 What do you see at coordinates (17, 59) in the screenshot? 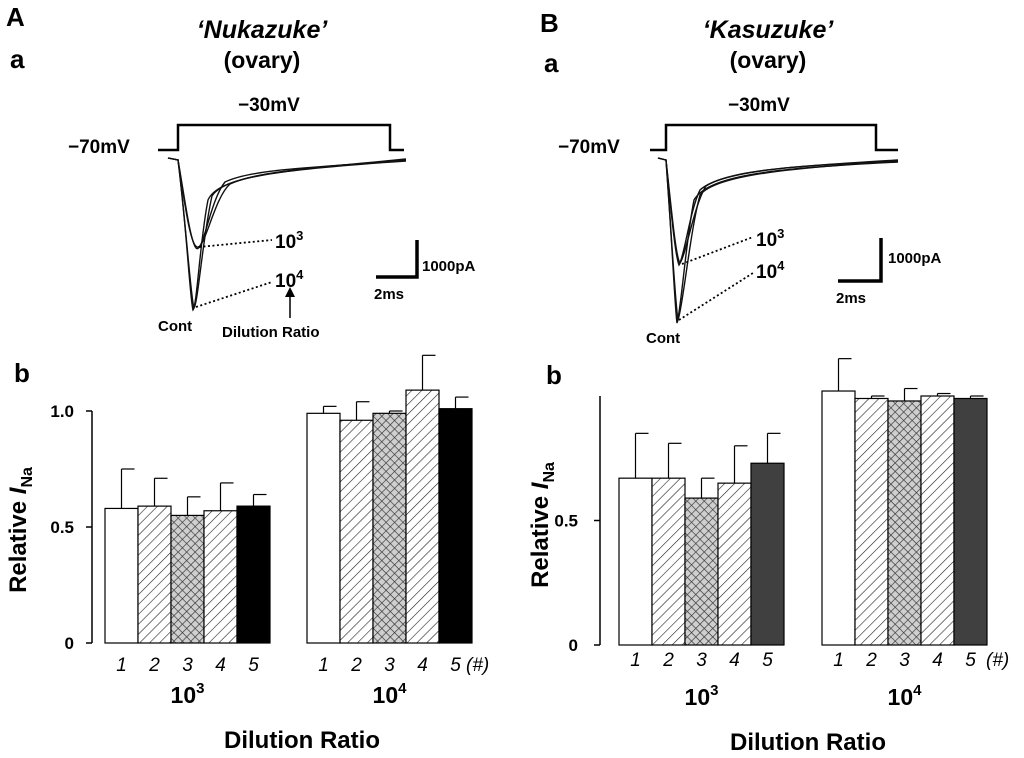
I see `panel-a-sub-a: a` at bounding box center [17, 59].